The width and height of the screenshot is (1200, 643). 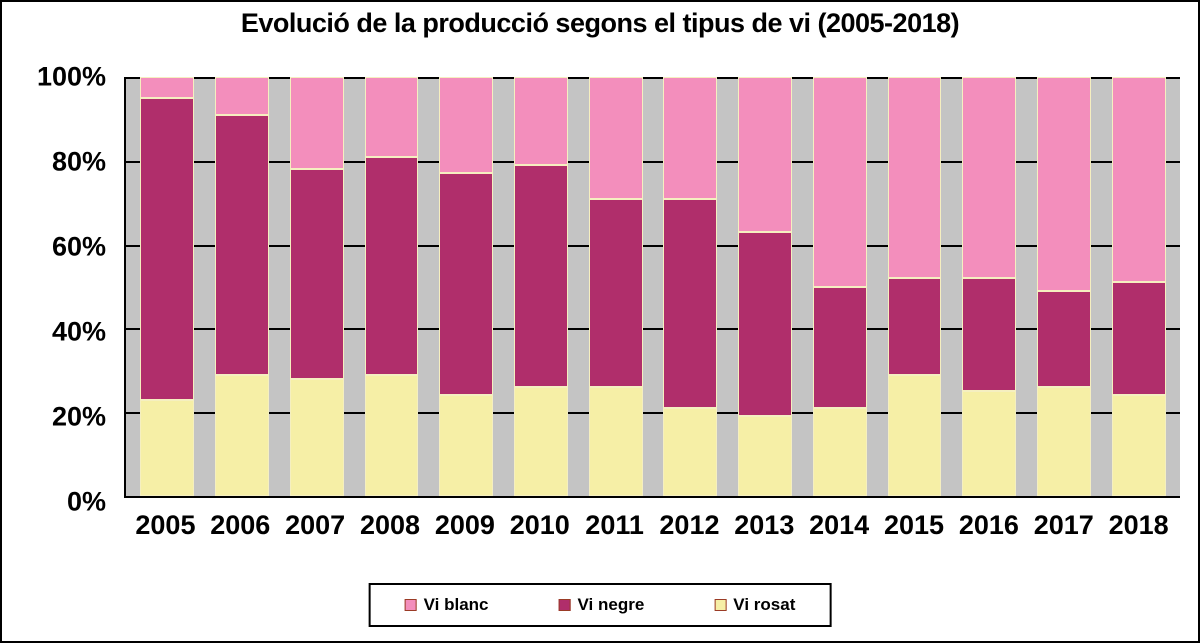 I want to click on bar-slot-2010, so click(x=541, y=286).